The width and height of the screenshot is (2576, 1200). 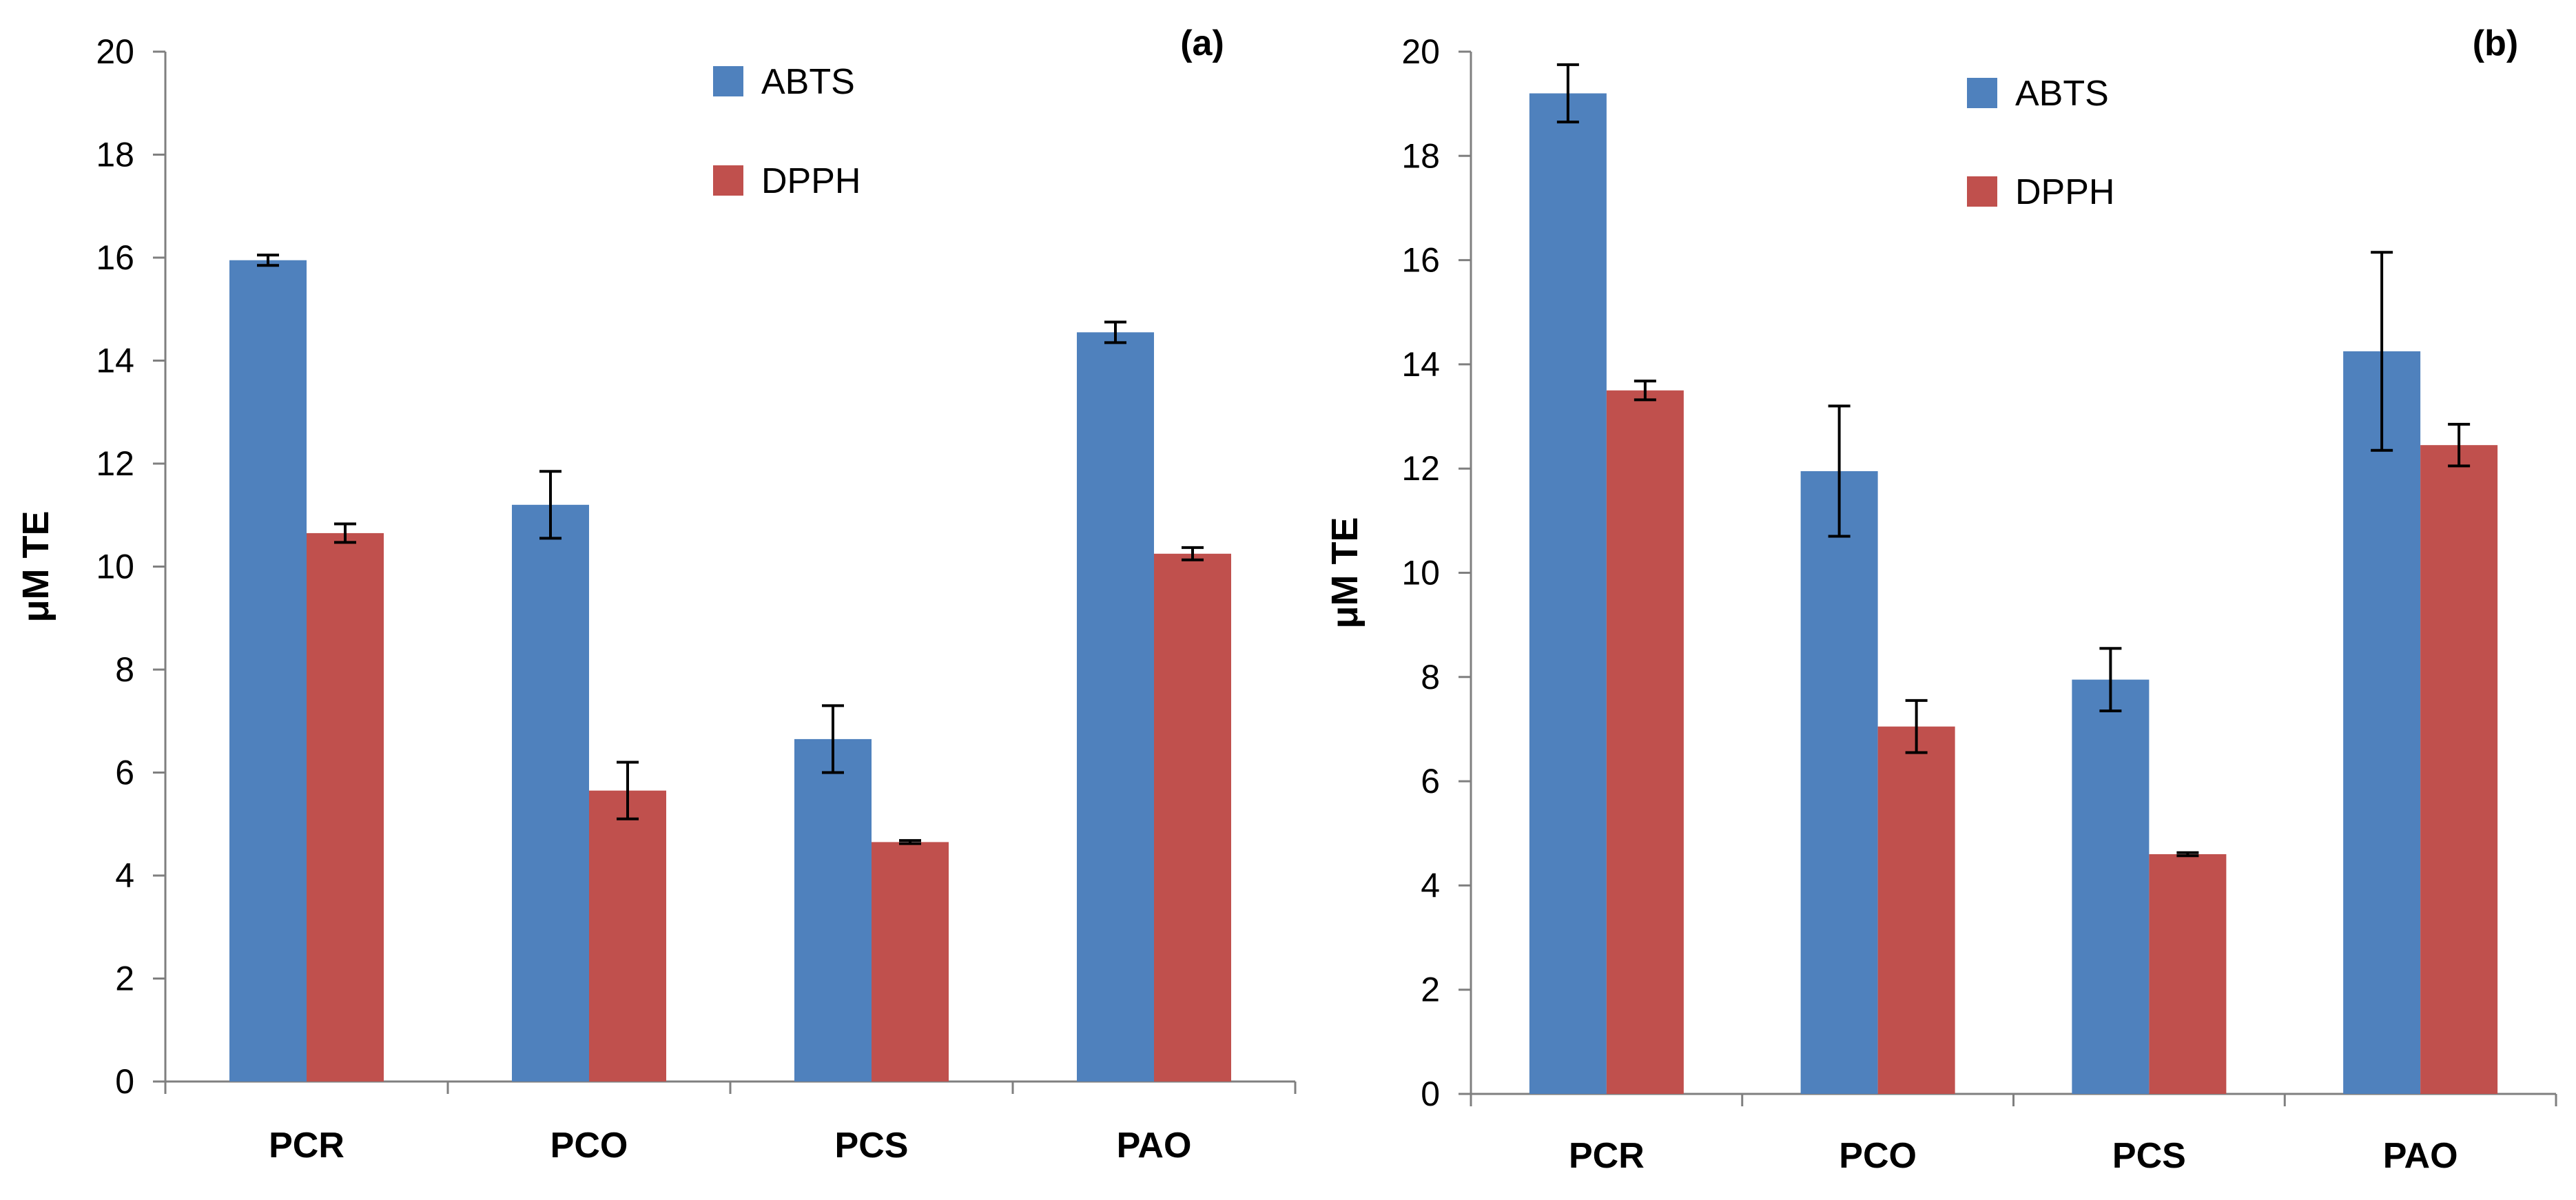 I want to click on panel-label: (b), so click(x=2495, y=43).